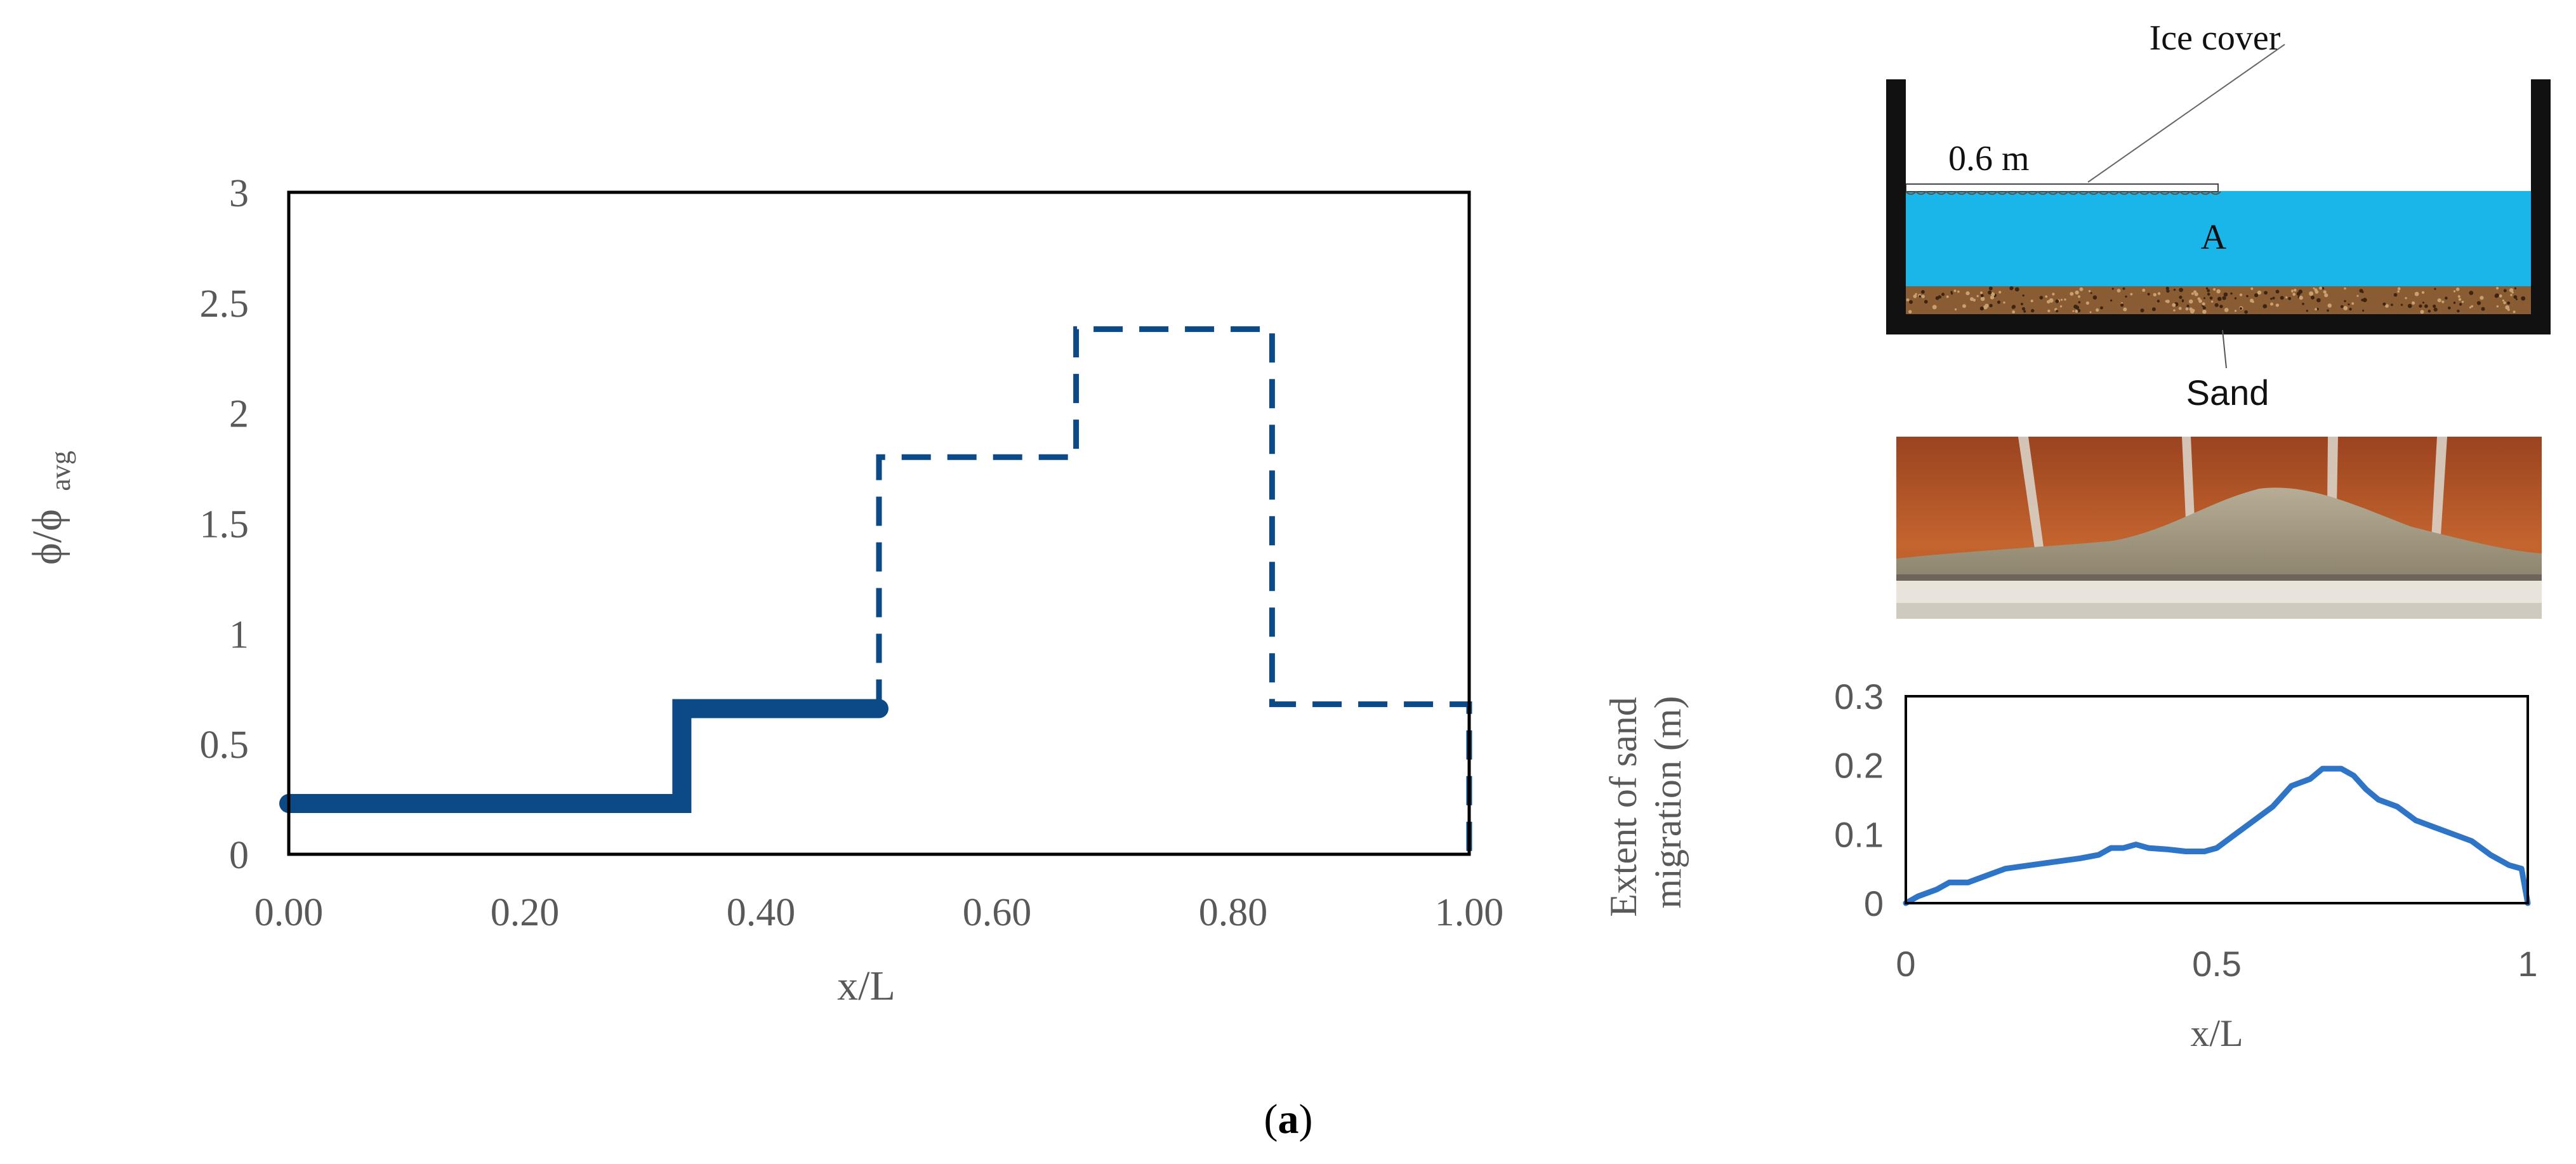 Image resolution: width=2576 pixels, height=1164 pixels. What do you see at coordinates (239, 634) in the screenshot?
I see `main-y-tick-label: 1` at bounding box center [239, 634].